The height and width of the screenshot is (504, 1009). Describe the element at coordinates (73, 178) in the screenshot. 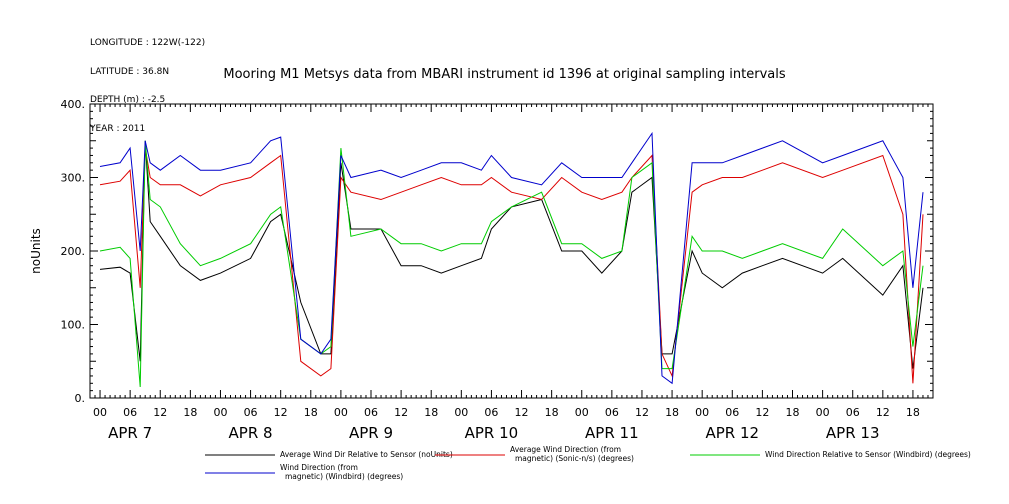

I see `y-tick-label: 300.` at that location.